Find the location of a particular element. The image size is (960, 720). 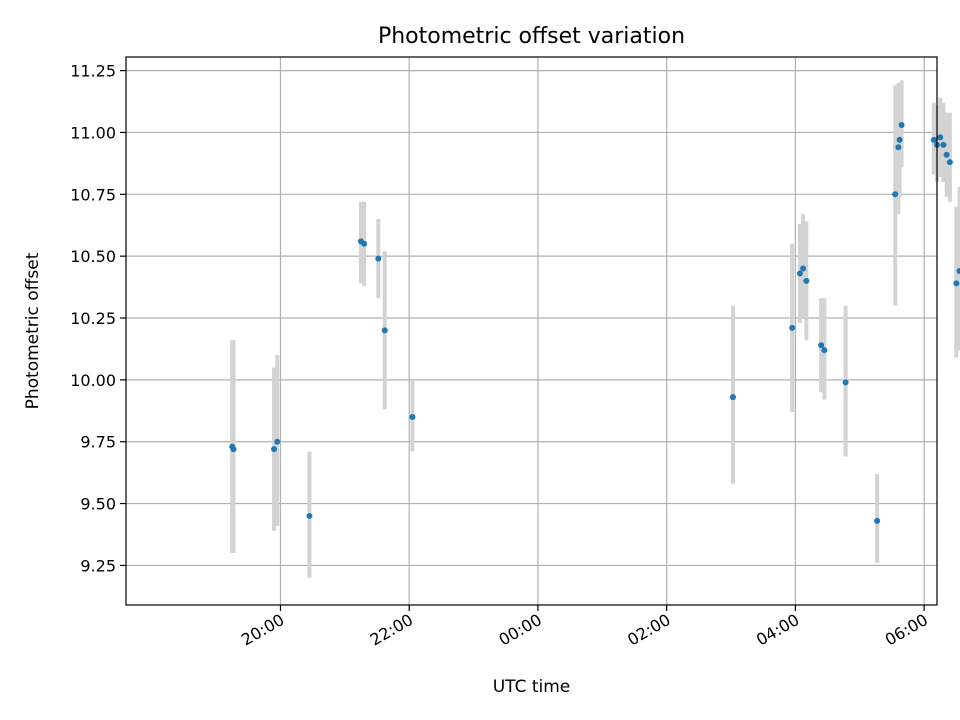

x-axis-label: UTC time is located at coordinates (532, 687).